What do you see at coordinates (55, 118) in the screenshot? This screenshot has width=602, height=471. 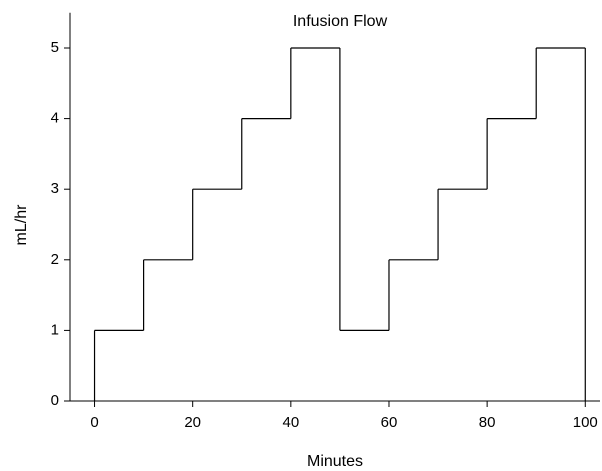 I see `y-tick-label: 4` at bounding box center [55, 118].